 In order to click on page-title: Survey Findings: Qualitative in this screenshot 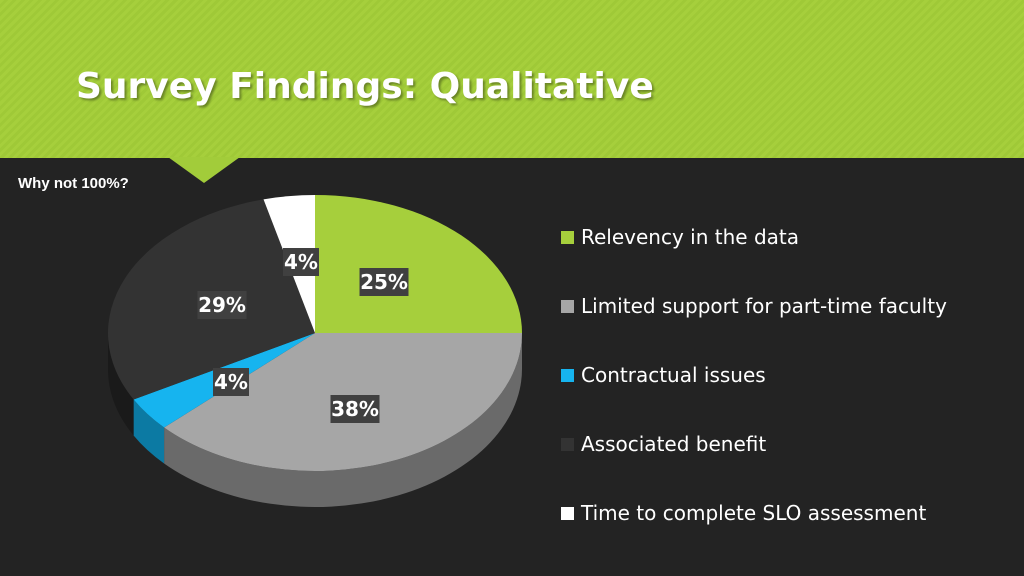, I will do `click(365, 86)`.